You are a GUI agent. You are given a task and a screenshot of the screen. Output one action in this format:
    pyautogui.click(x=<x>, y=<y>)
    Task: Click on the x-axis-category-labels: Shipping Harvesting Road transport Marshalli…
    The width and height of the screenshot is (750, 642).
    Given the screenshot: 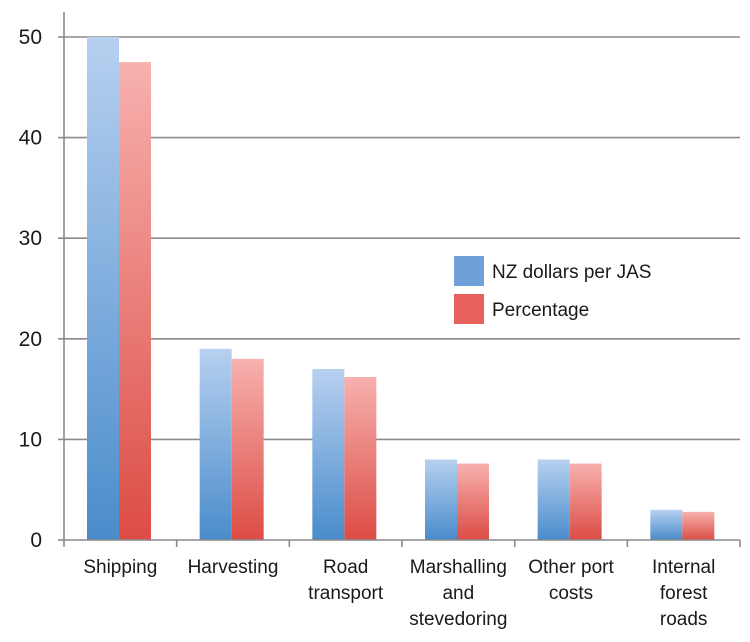 What is the action you would take?
    pyautogui.click(x=399, y=593)
    